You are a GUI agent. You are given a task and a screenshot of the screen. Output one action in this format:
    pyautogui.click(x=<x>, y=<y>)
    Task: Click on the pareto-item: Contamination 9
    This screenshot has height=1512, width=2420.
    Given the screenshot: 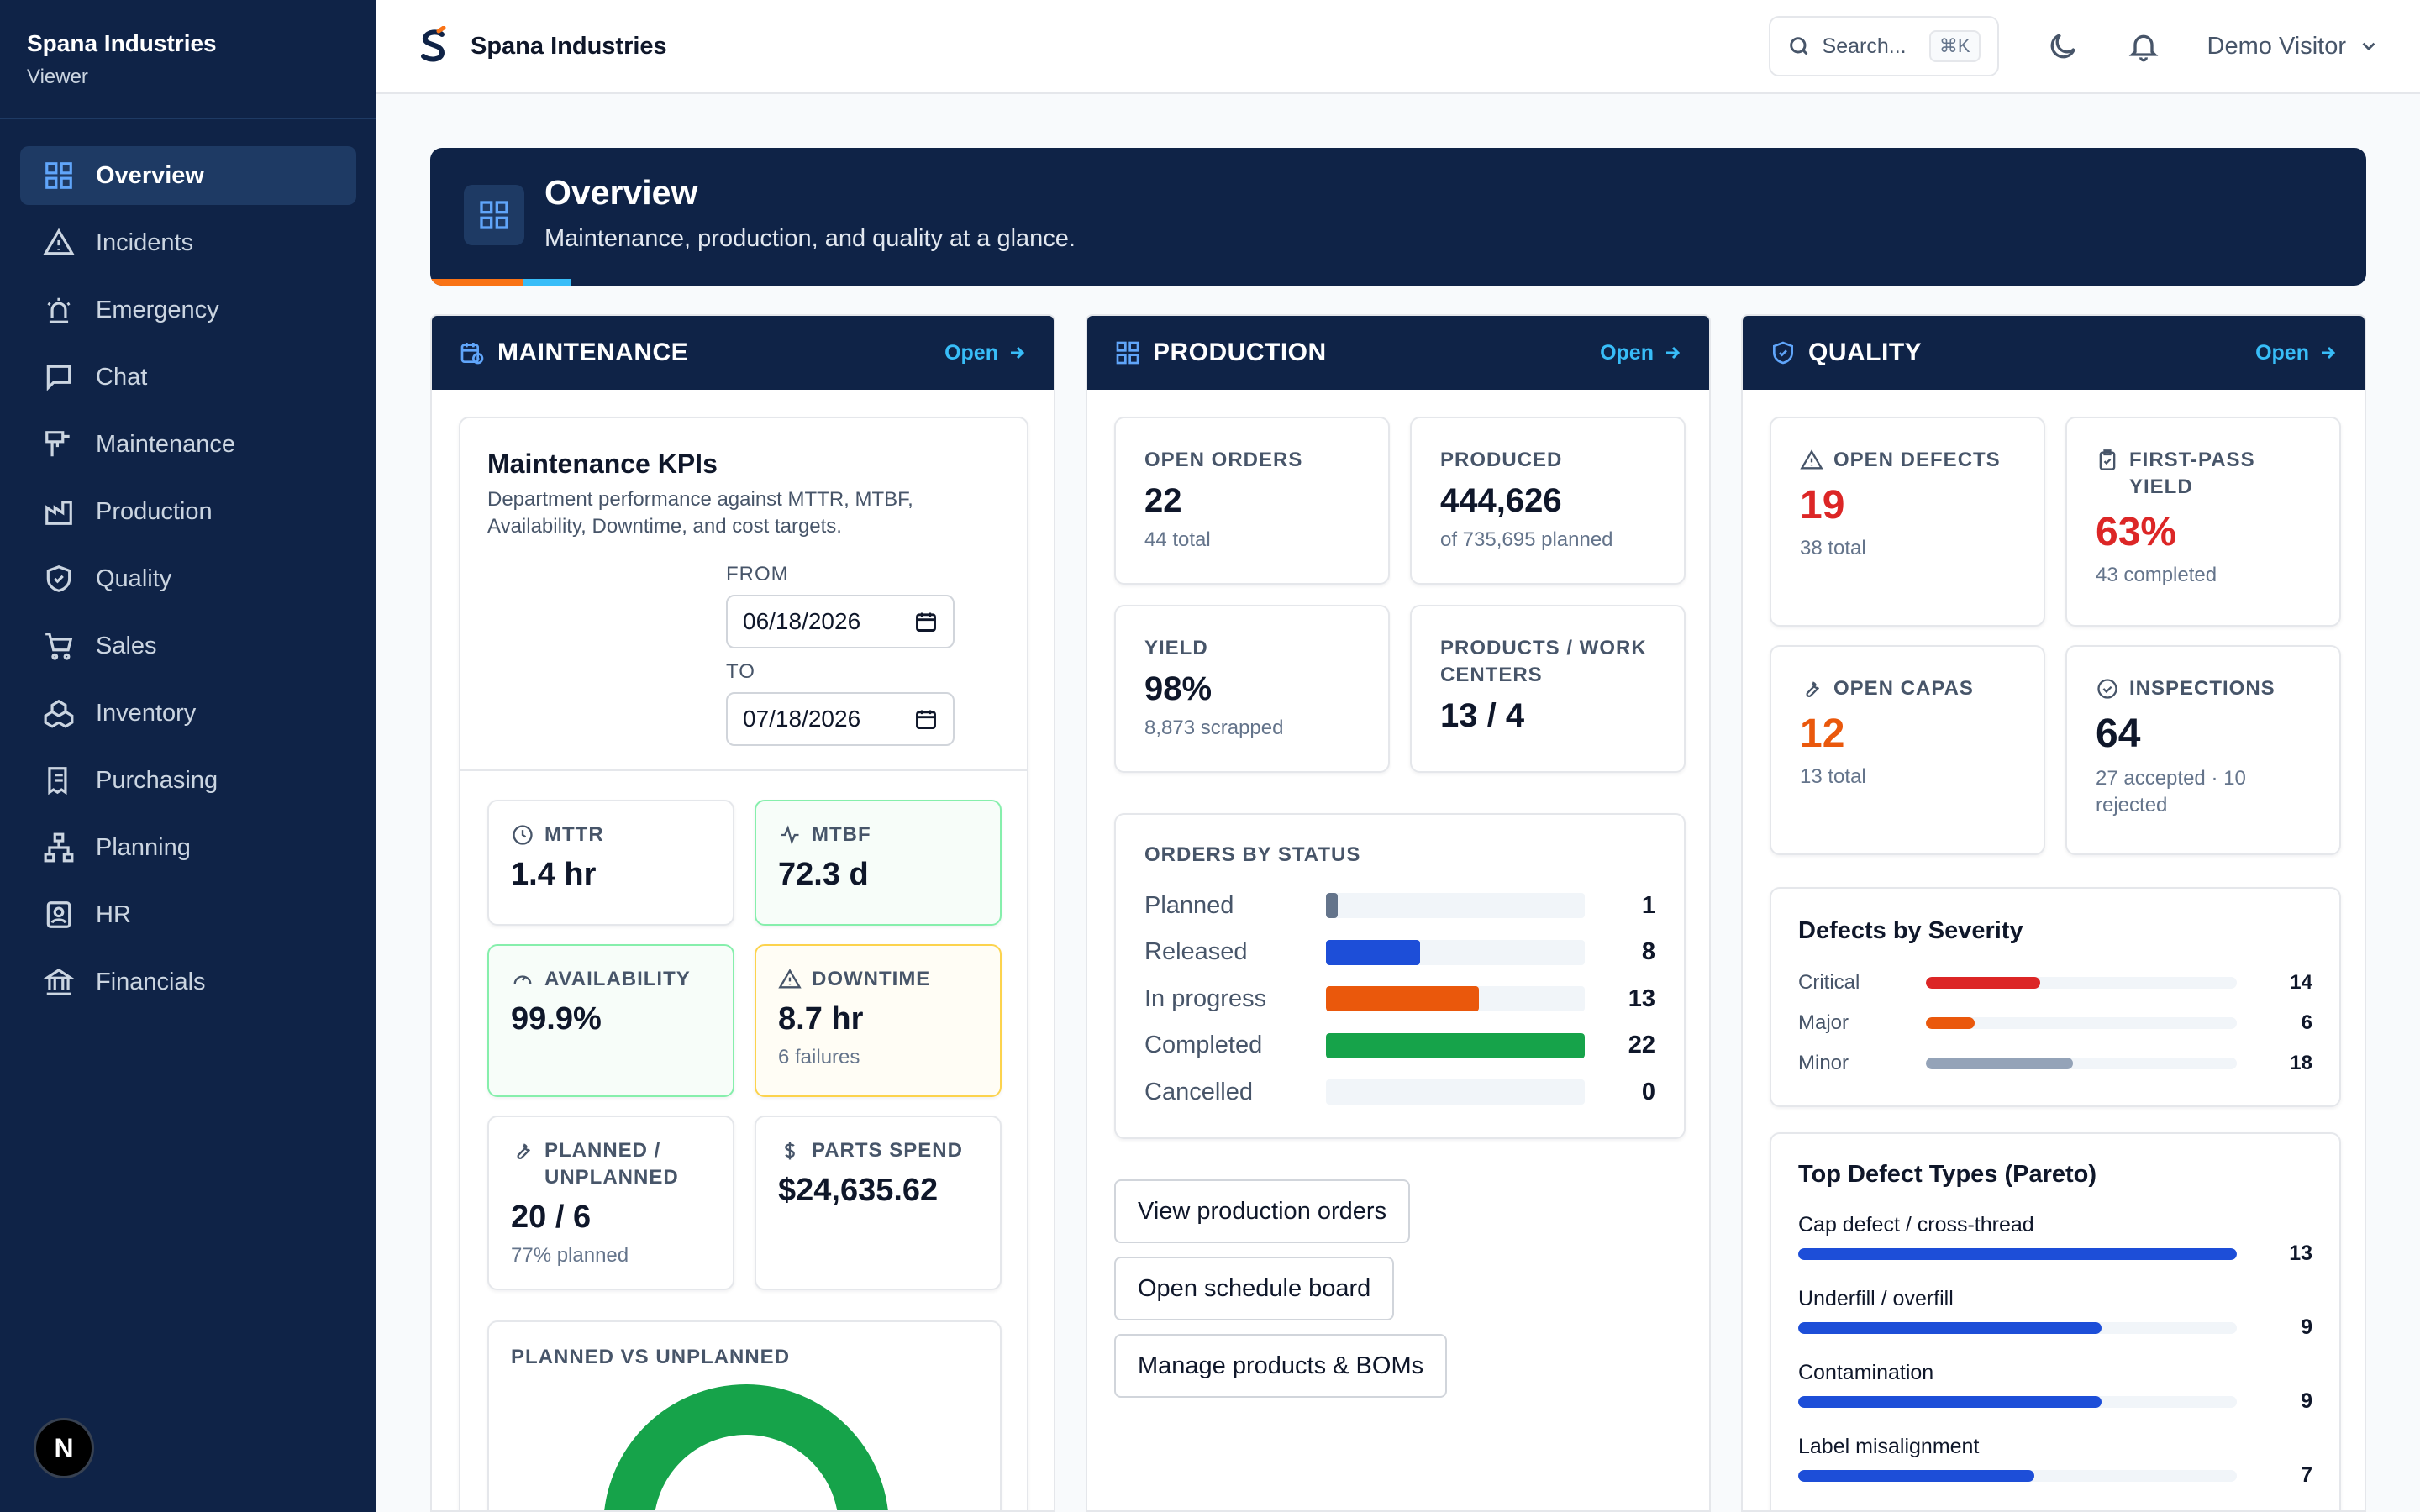 What is the action you would take?
    pyautogui.click(x=2055, y=1394)
    